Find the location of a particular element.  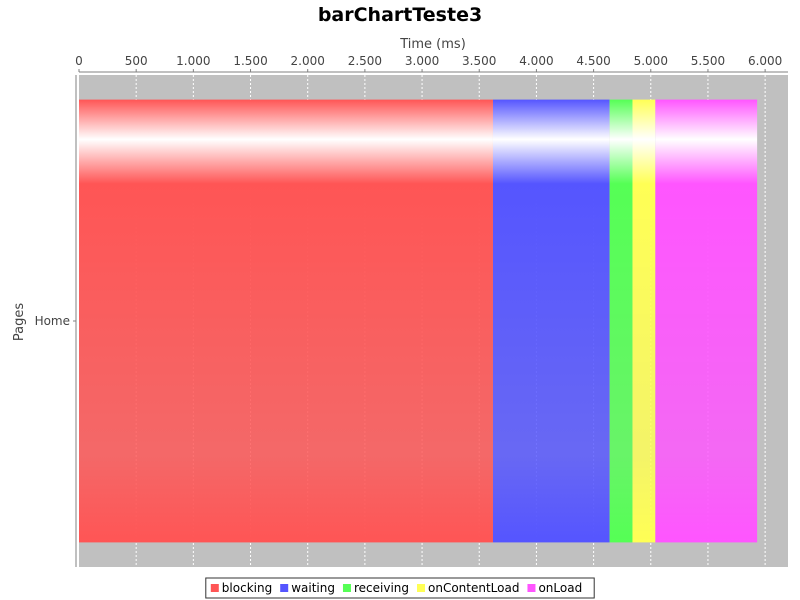

bar-segment-onload is located at coordinates (706, 321).